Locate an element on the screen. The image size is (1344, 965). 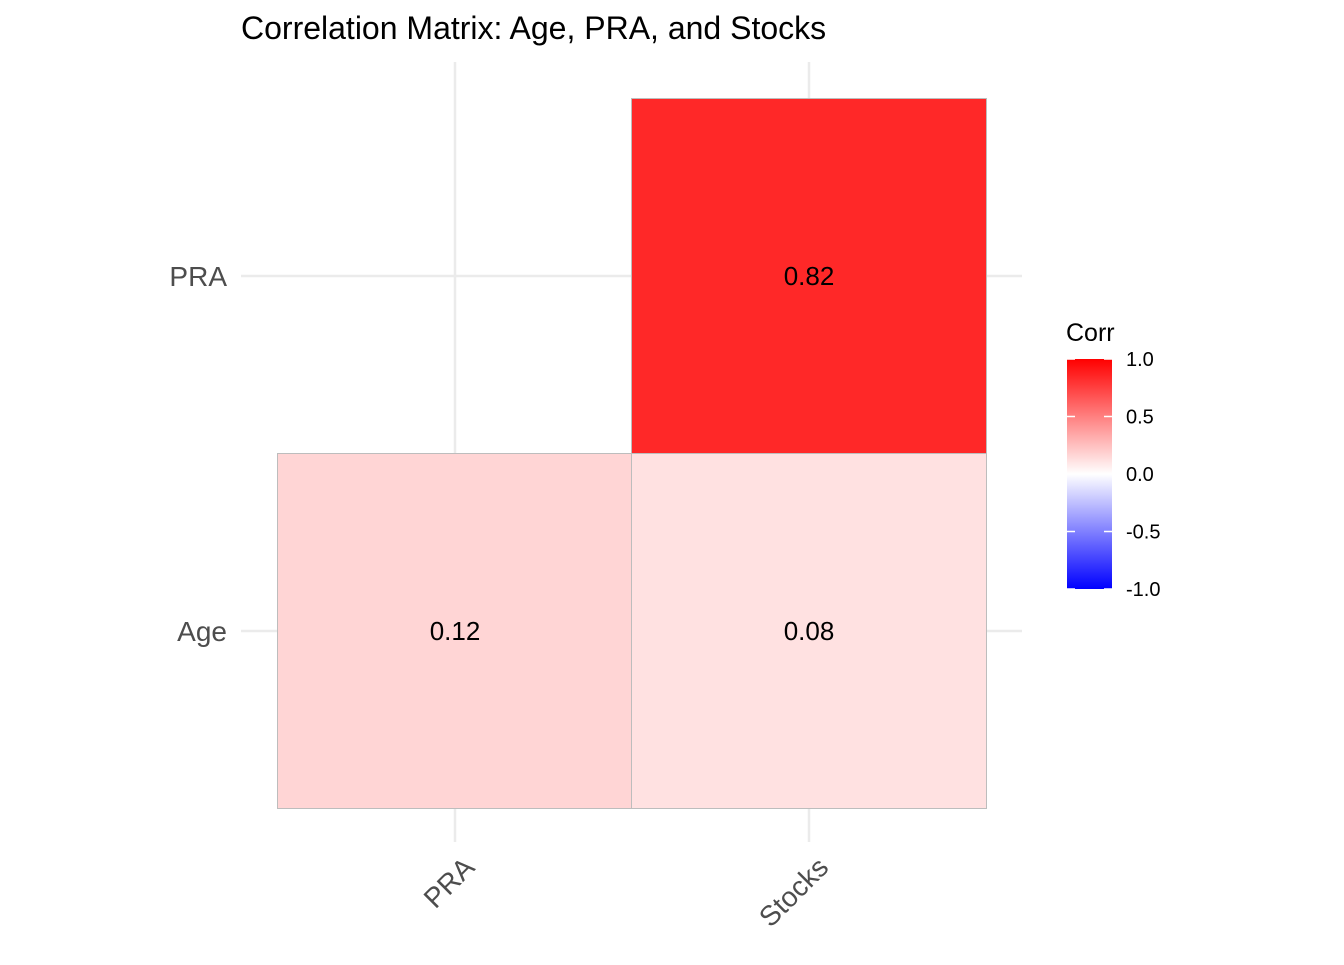
legend-tick-label: 0.5 is located at coordinates (1140, 418).